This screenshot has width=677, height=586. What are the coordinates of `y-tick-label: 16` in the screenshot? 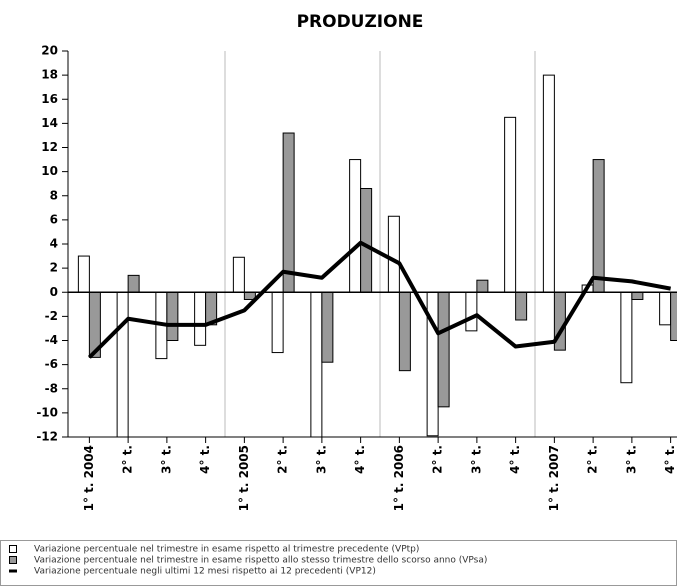 It's located at (49, 99).